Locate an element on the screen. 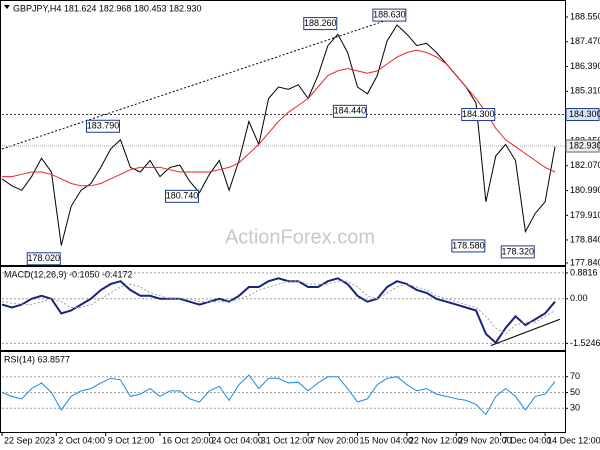 The image size is (600, 450). level-label: 184.300 is located at coordinates (584, 114).